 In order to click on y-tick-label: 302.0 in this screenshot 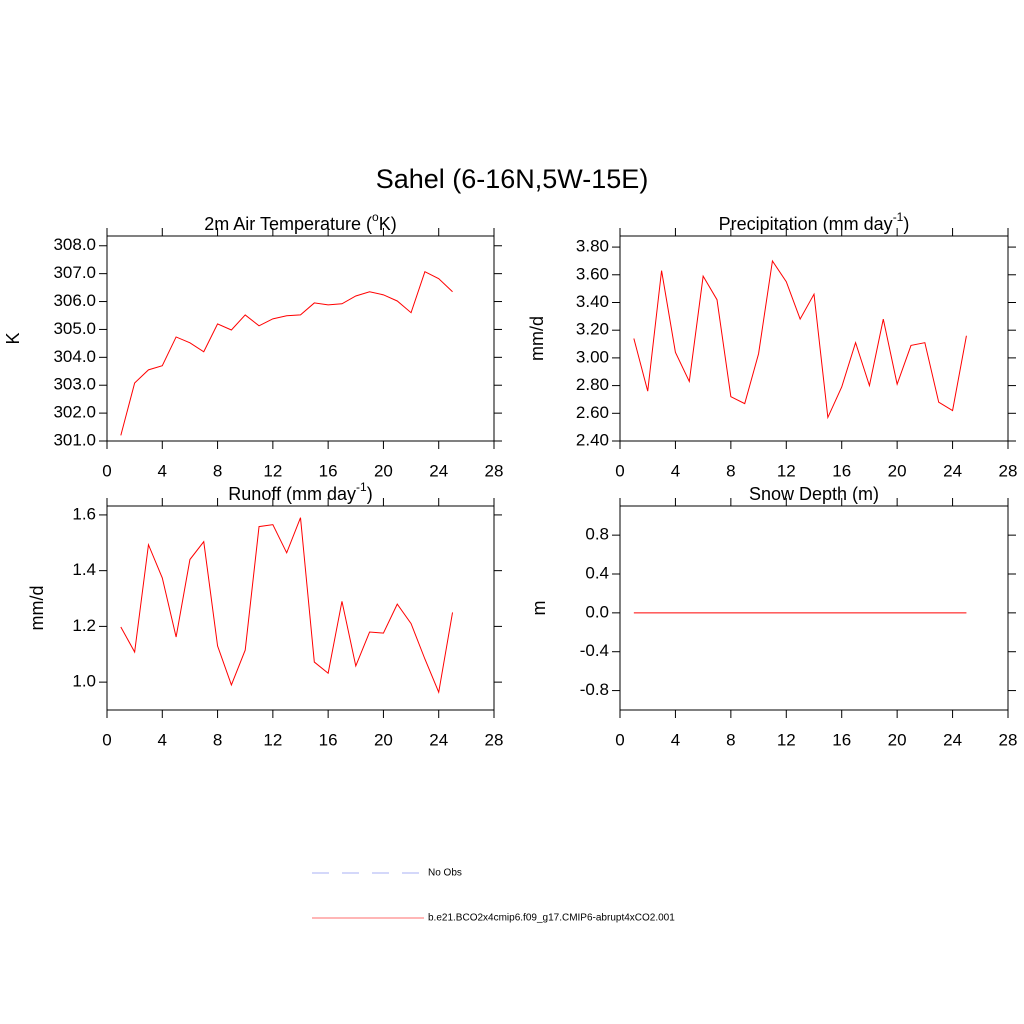, I will do `click(74, 412)`.